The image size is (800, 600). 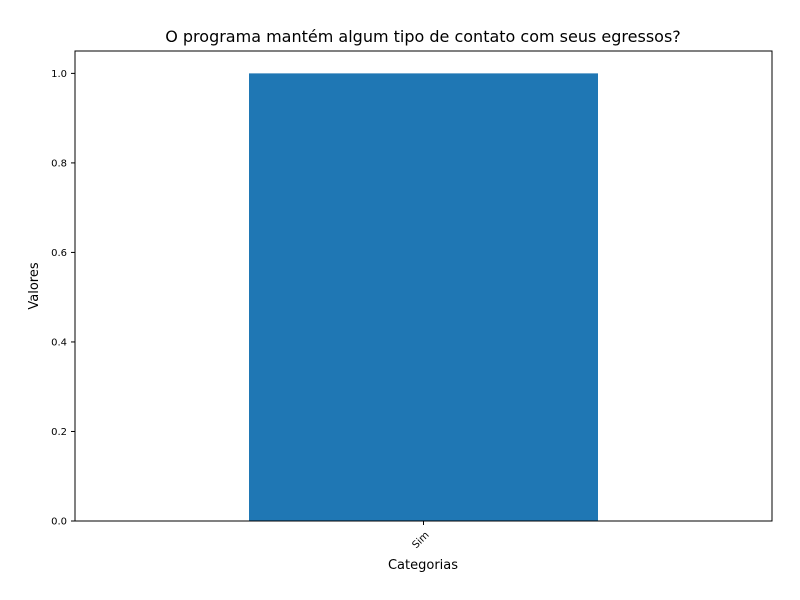 What do you see at coordinates (59, 253) in the screenshot?
I see `y-tick-label: 0.6` at bounding box center [59, 253].